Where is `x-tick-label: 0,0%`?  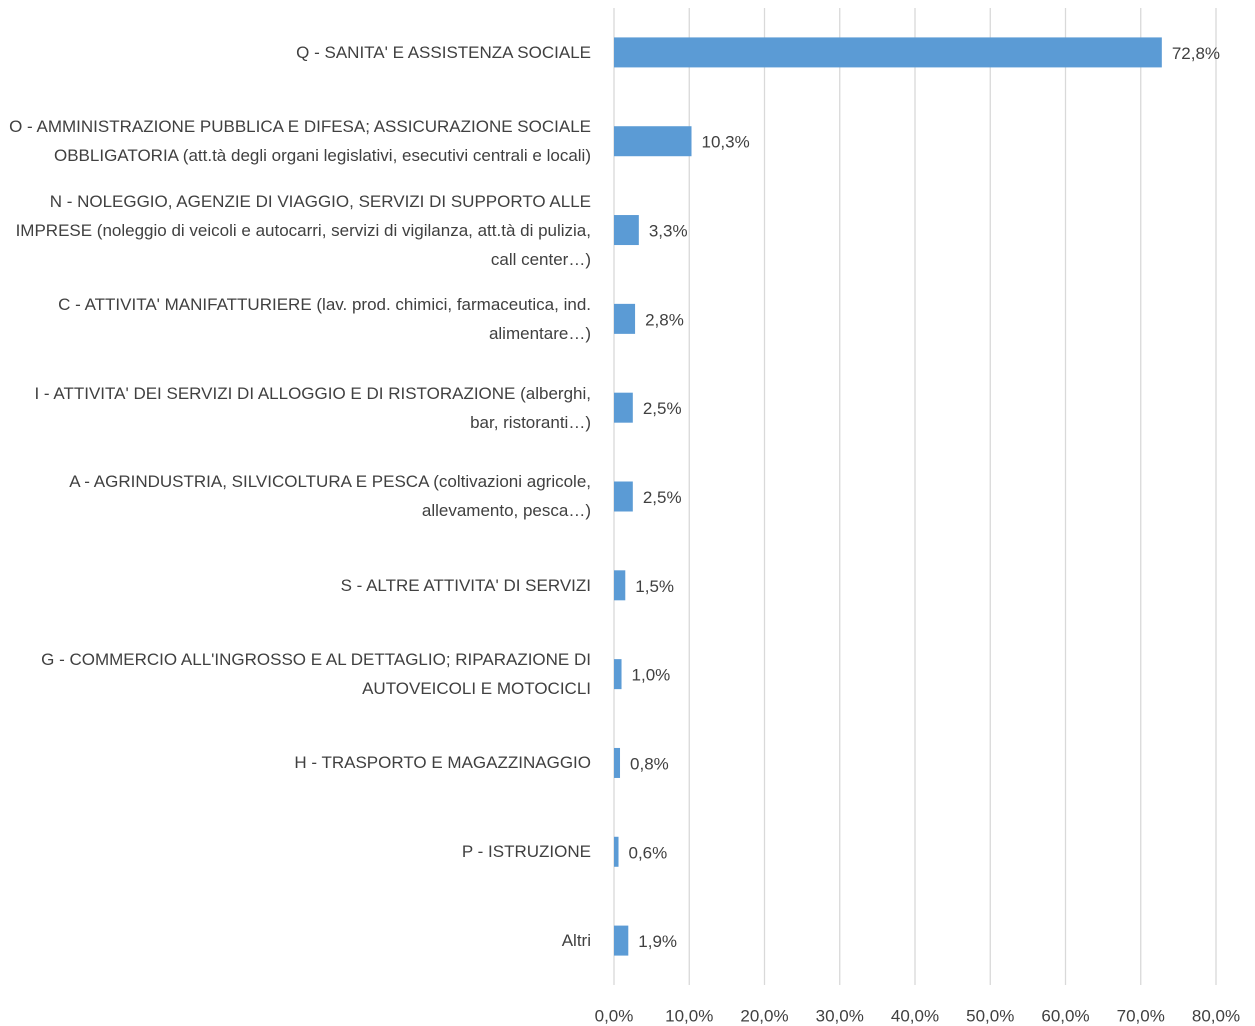
x-tick-label: 0,0% is located at coordinates (614, 1015).